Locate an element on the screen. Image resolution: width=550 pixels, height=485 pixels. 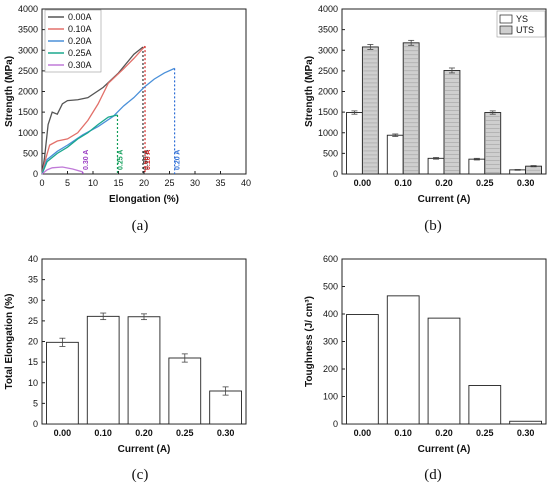
a-xtick-label: 5 is located at coordinates (67, 183).